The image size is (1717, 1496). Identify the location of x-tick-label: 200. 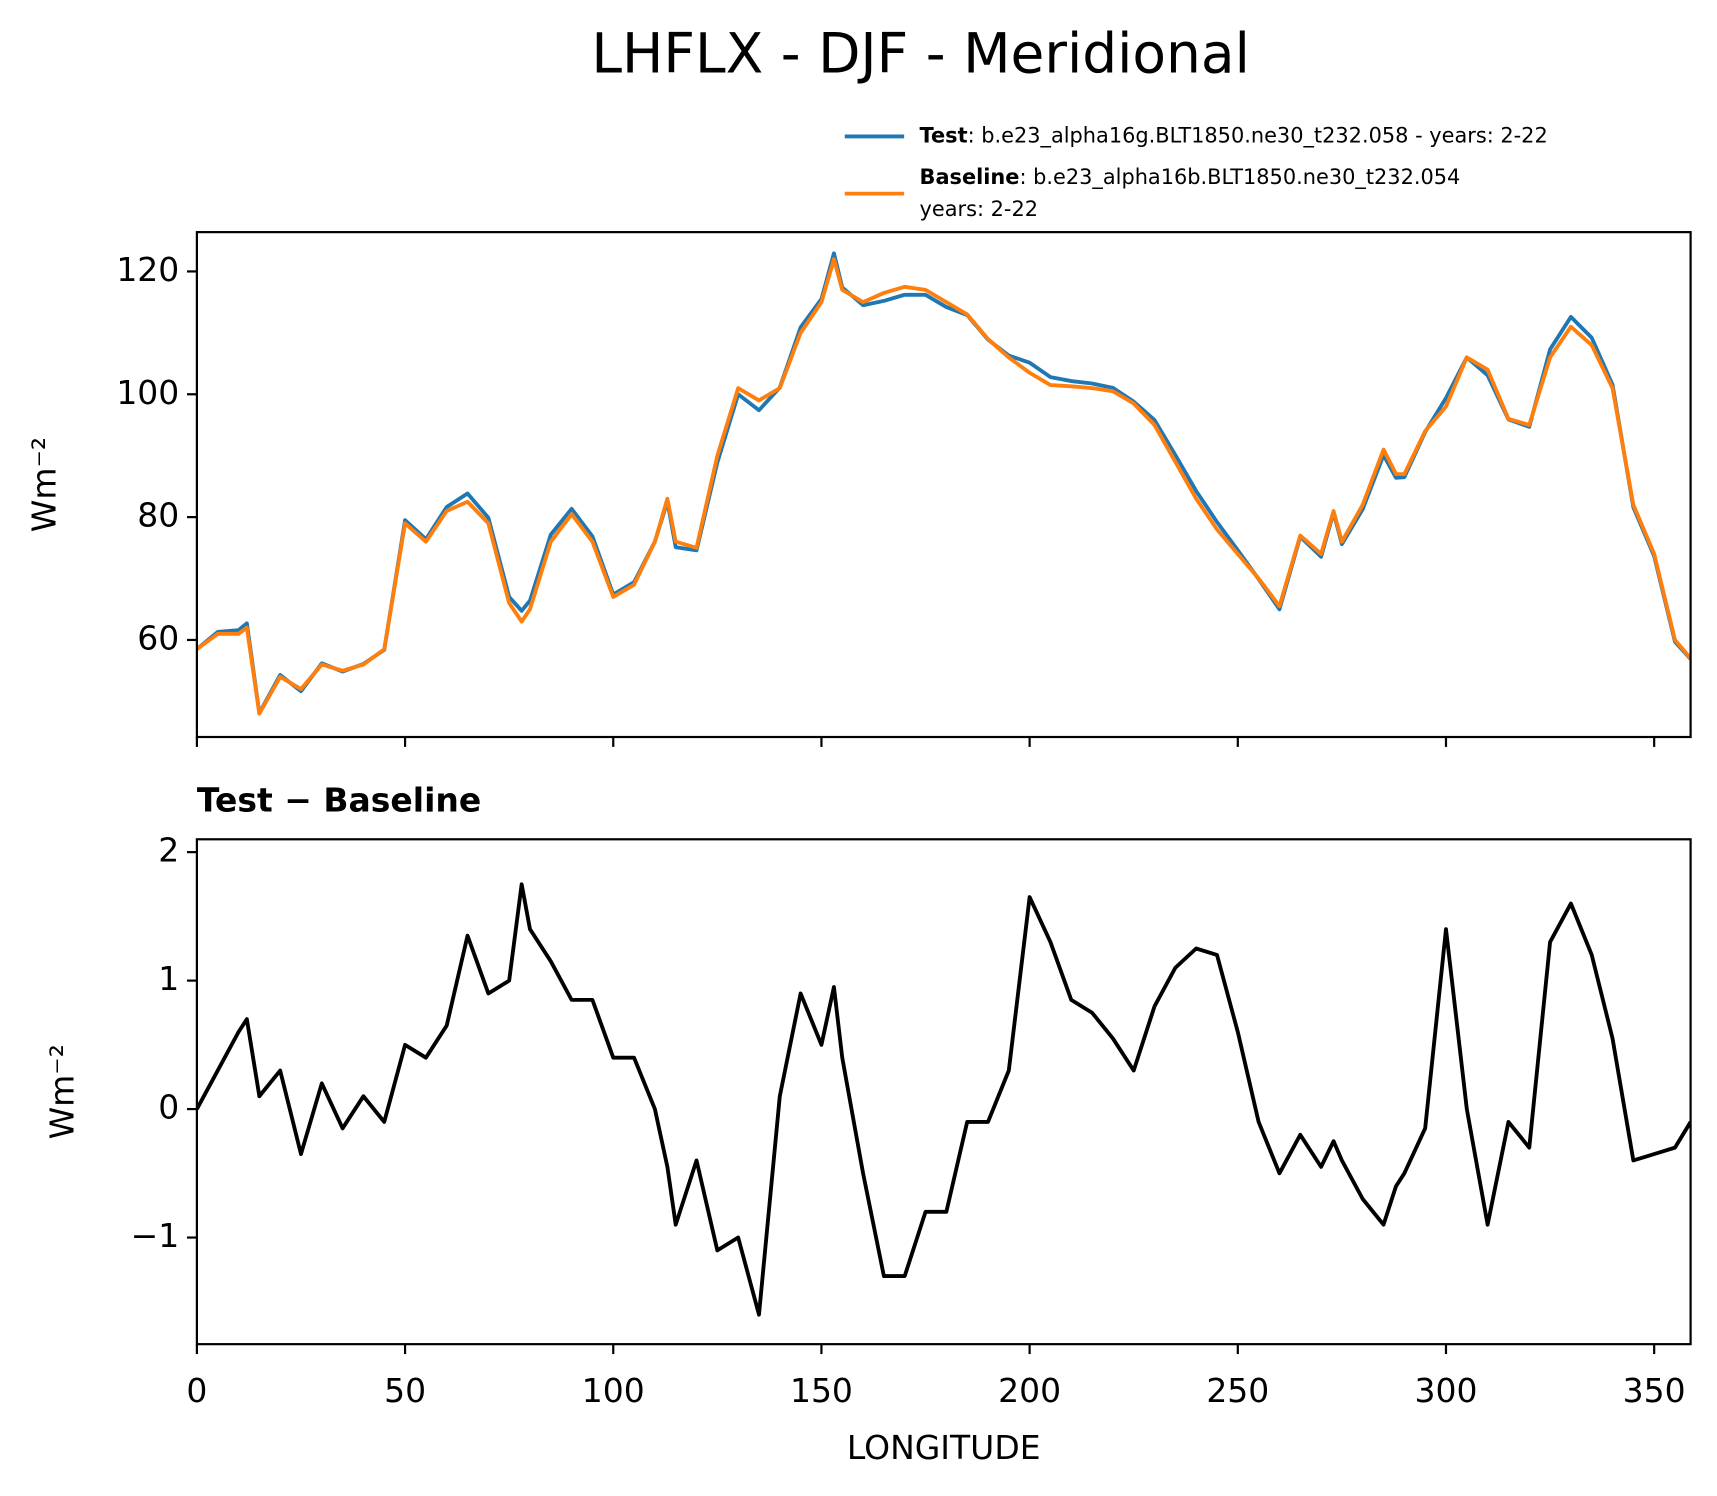
(1029, 1390).